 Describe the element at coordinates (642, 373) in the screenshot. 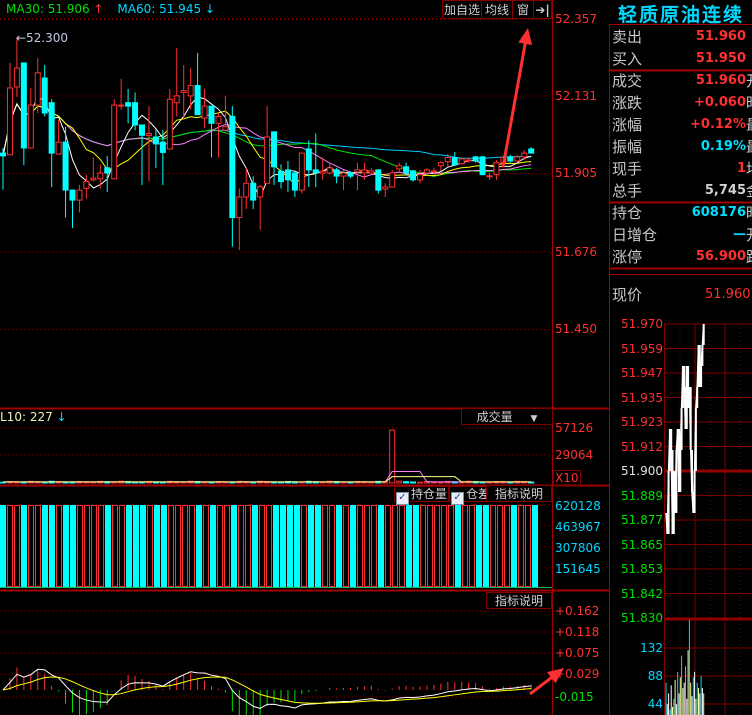

I see `mini-price-tick: 51.947` at that location.